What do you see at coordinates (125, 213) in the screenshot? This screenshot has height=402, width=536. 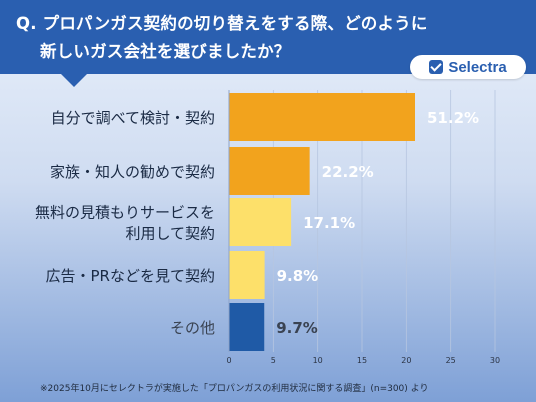 I see `category-label-2-0: 無料の見積もりサービスを` at bounding box center [125, 213].